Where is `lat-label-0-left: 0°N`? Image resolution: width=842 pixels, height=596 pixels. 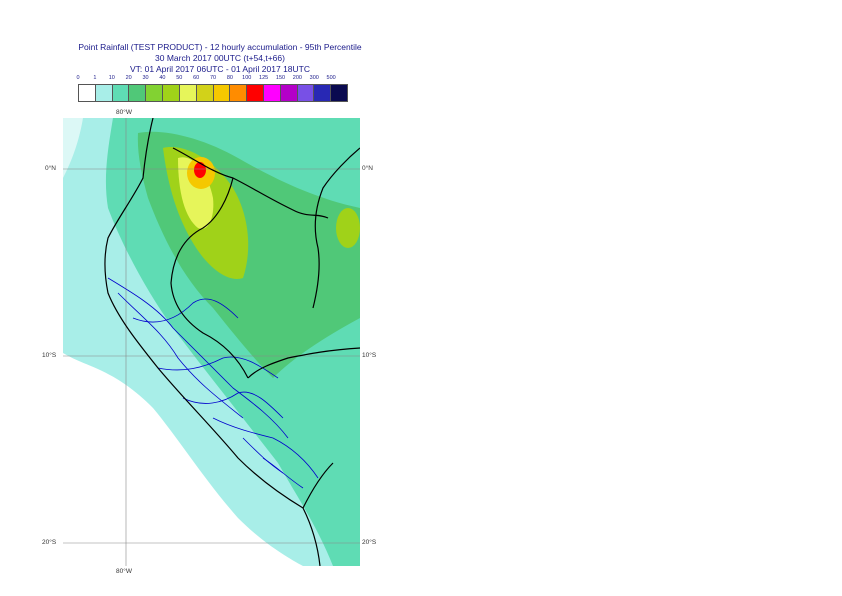
lat-label-0-left: 0°N is located at coordinates (50, 168).